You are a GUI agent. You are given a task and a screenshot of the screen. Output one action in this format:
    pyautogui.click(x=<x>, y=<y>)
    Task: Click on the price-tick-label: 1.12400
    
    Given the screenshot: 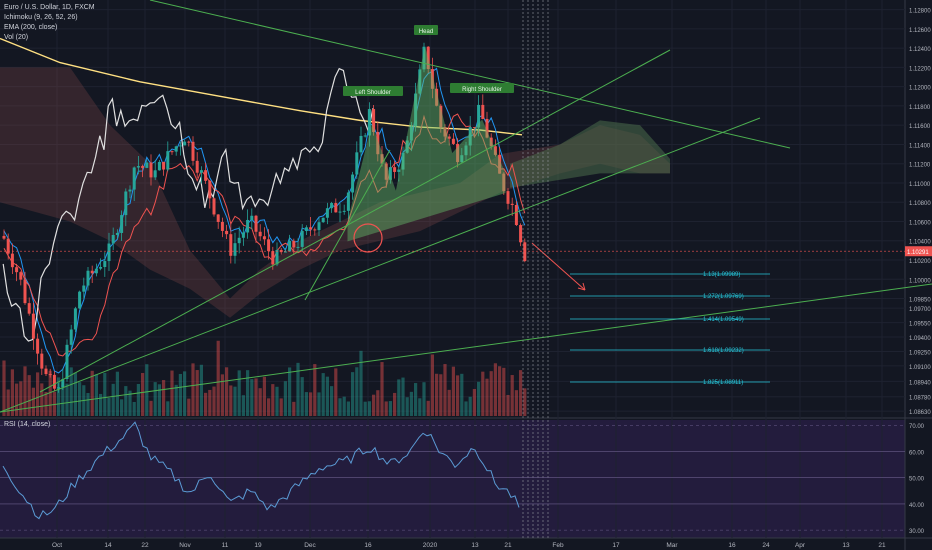 What is the action you would take?
    pyautogui.click(x=920, y=50)
    